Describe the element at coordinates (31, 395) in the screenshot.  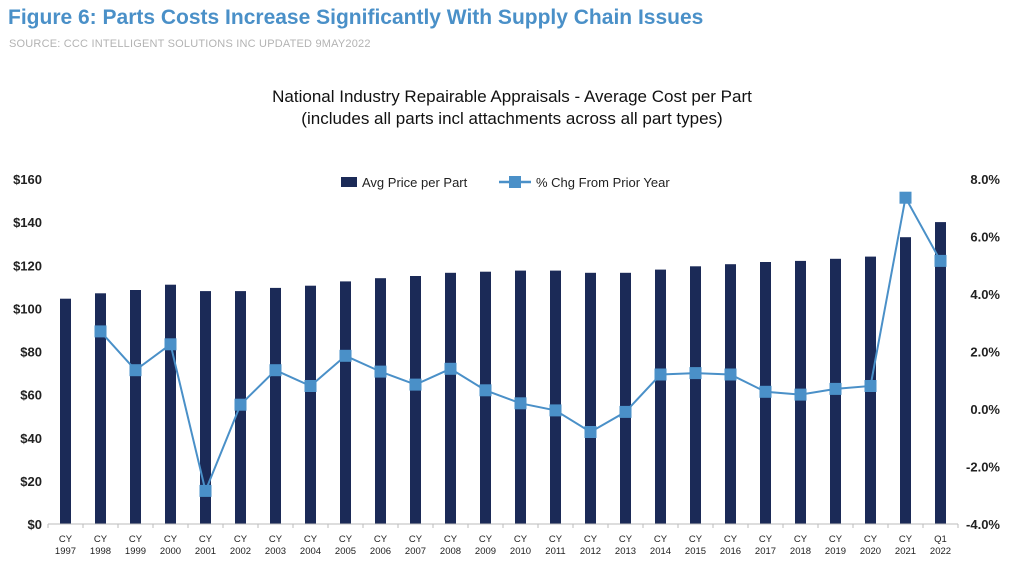
I see `y-left-tick-label: $60` at that location.